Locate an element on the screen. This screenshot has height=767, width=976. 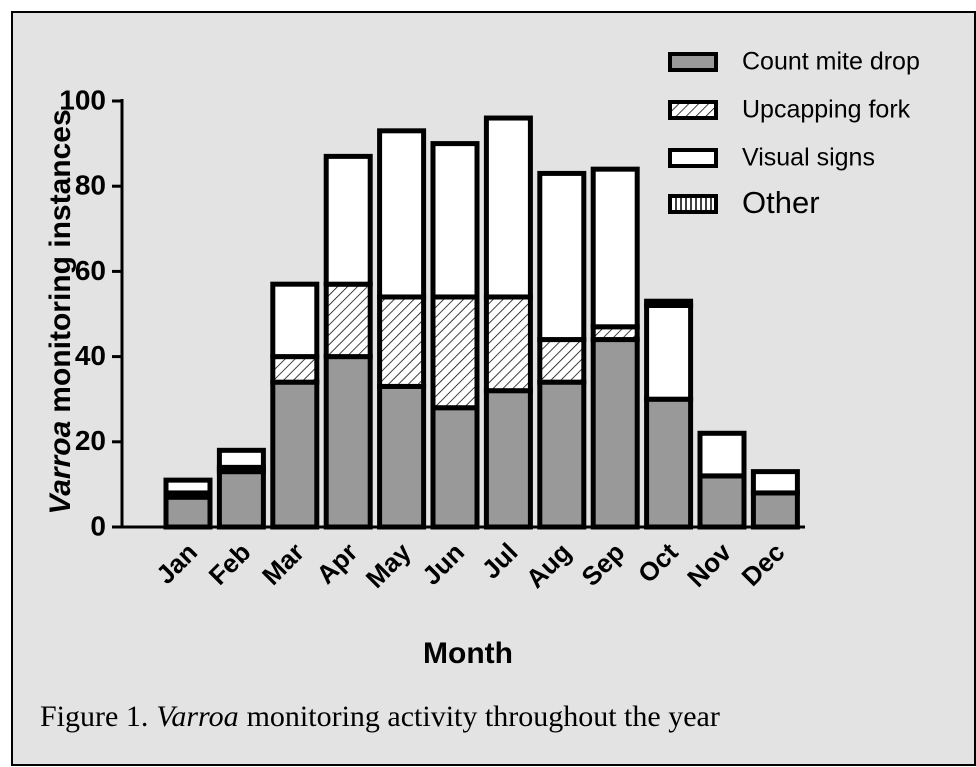
y-axis-label-italic: Varroa is located at coordinates (60, 468).